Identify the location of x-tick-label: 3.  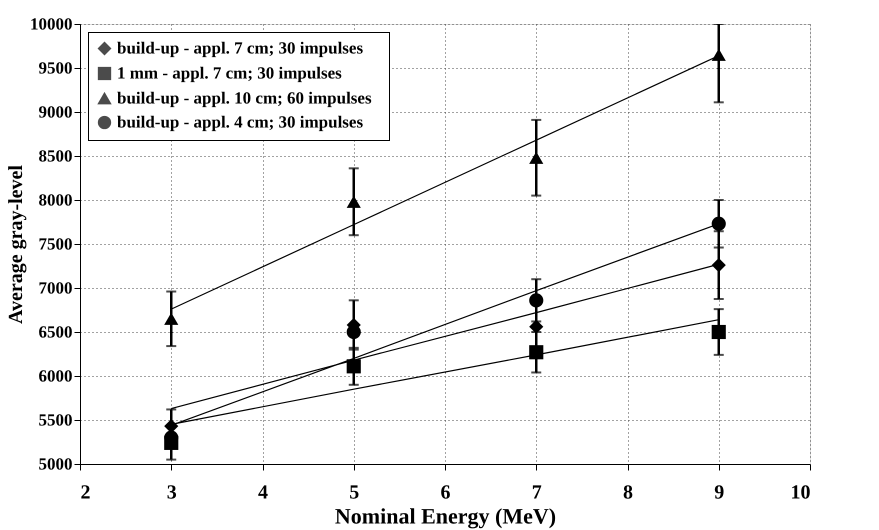
(171, 493).